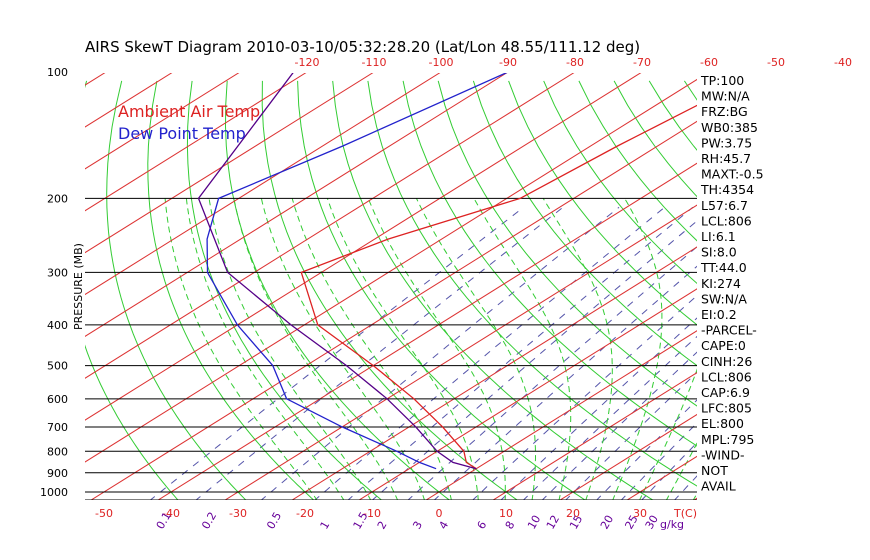  I want to click on index-line: LFC:805, so click(726, 408).